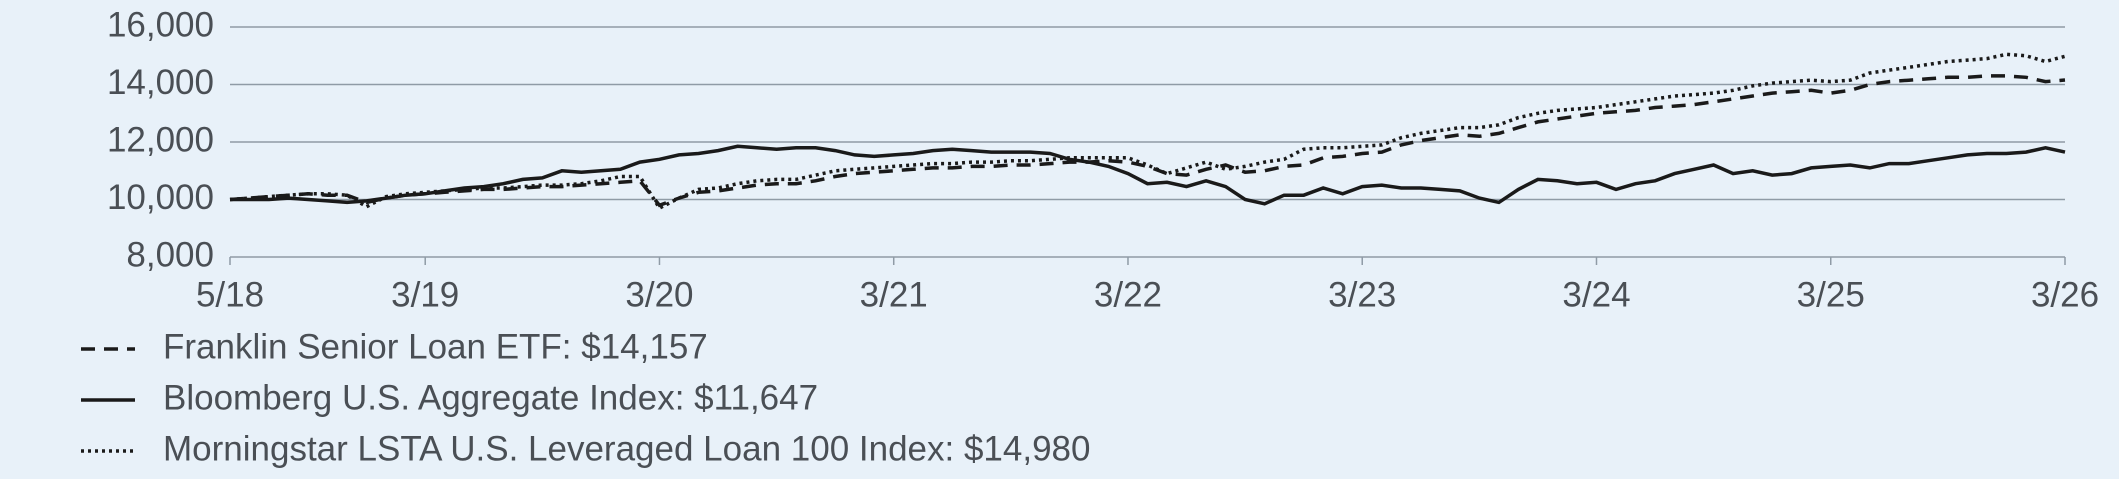  Describe the element at coordinates (2065, 294) in the screenshot. I see `x-tick-label: 3/26` at that location.